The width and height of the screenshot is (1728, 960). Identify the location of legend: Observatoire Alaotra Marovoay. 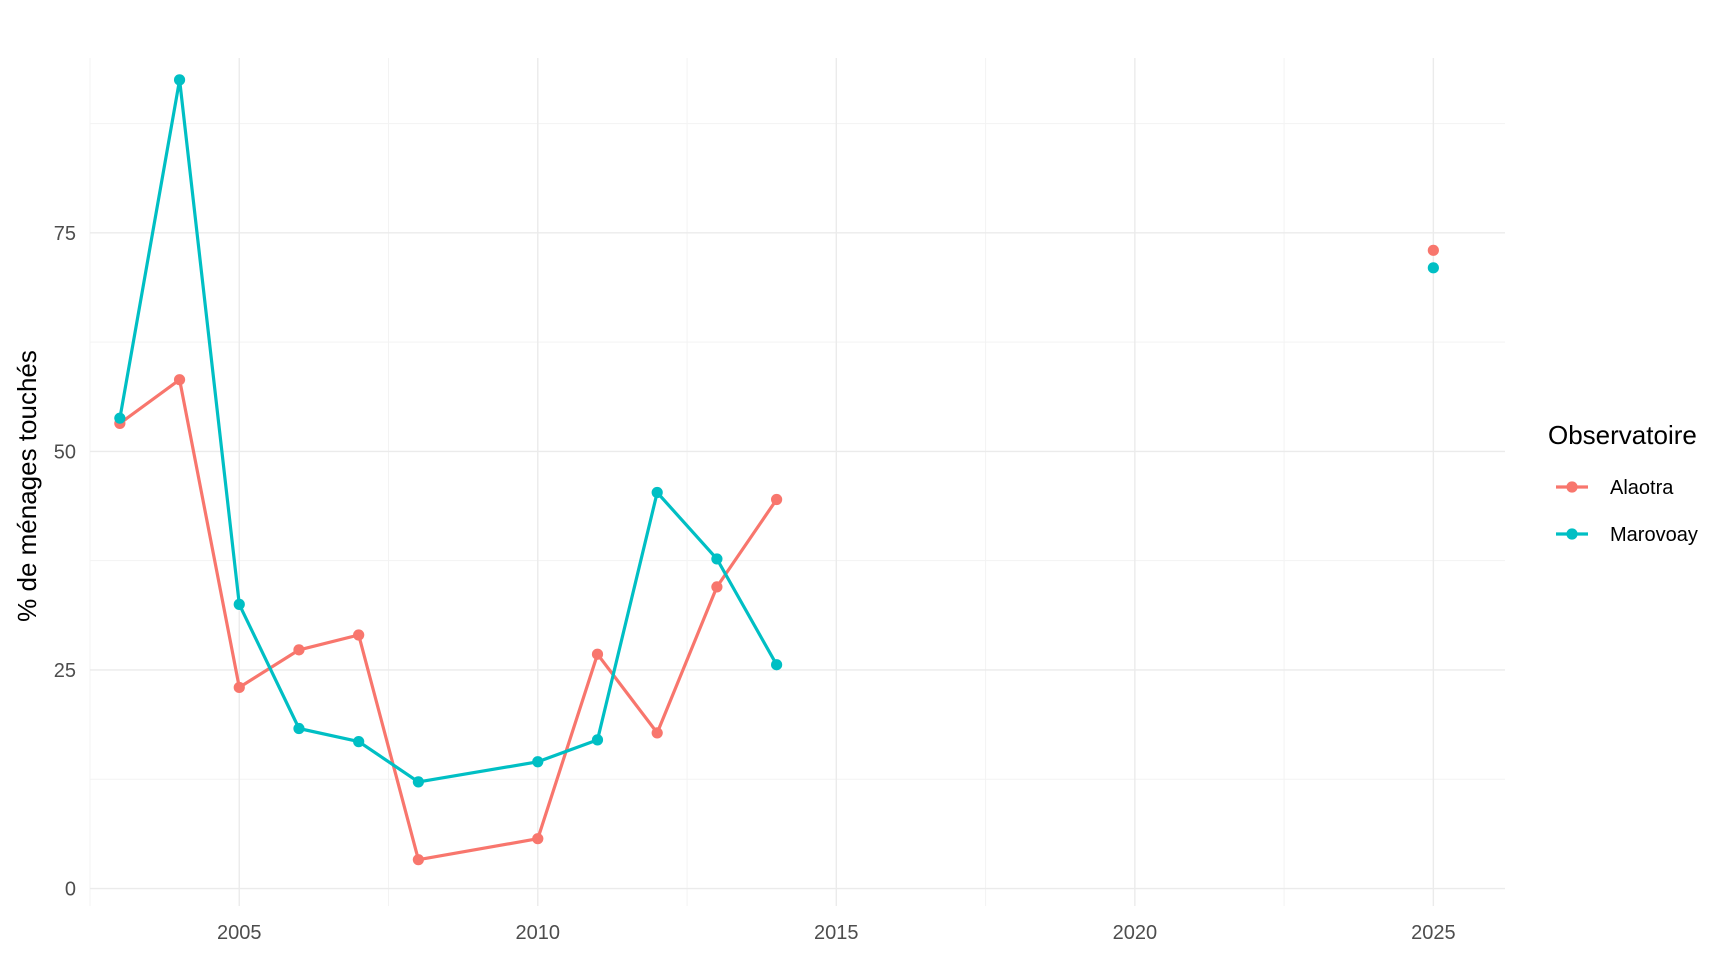
(1623, 483).